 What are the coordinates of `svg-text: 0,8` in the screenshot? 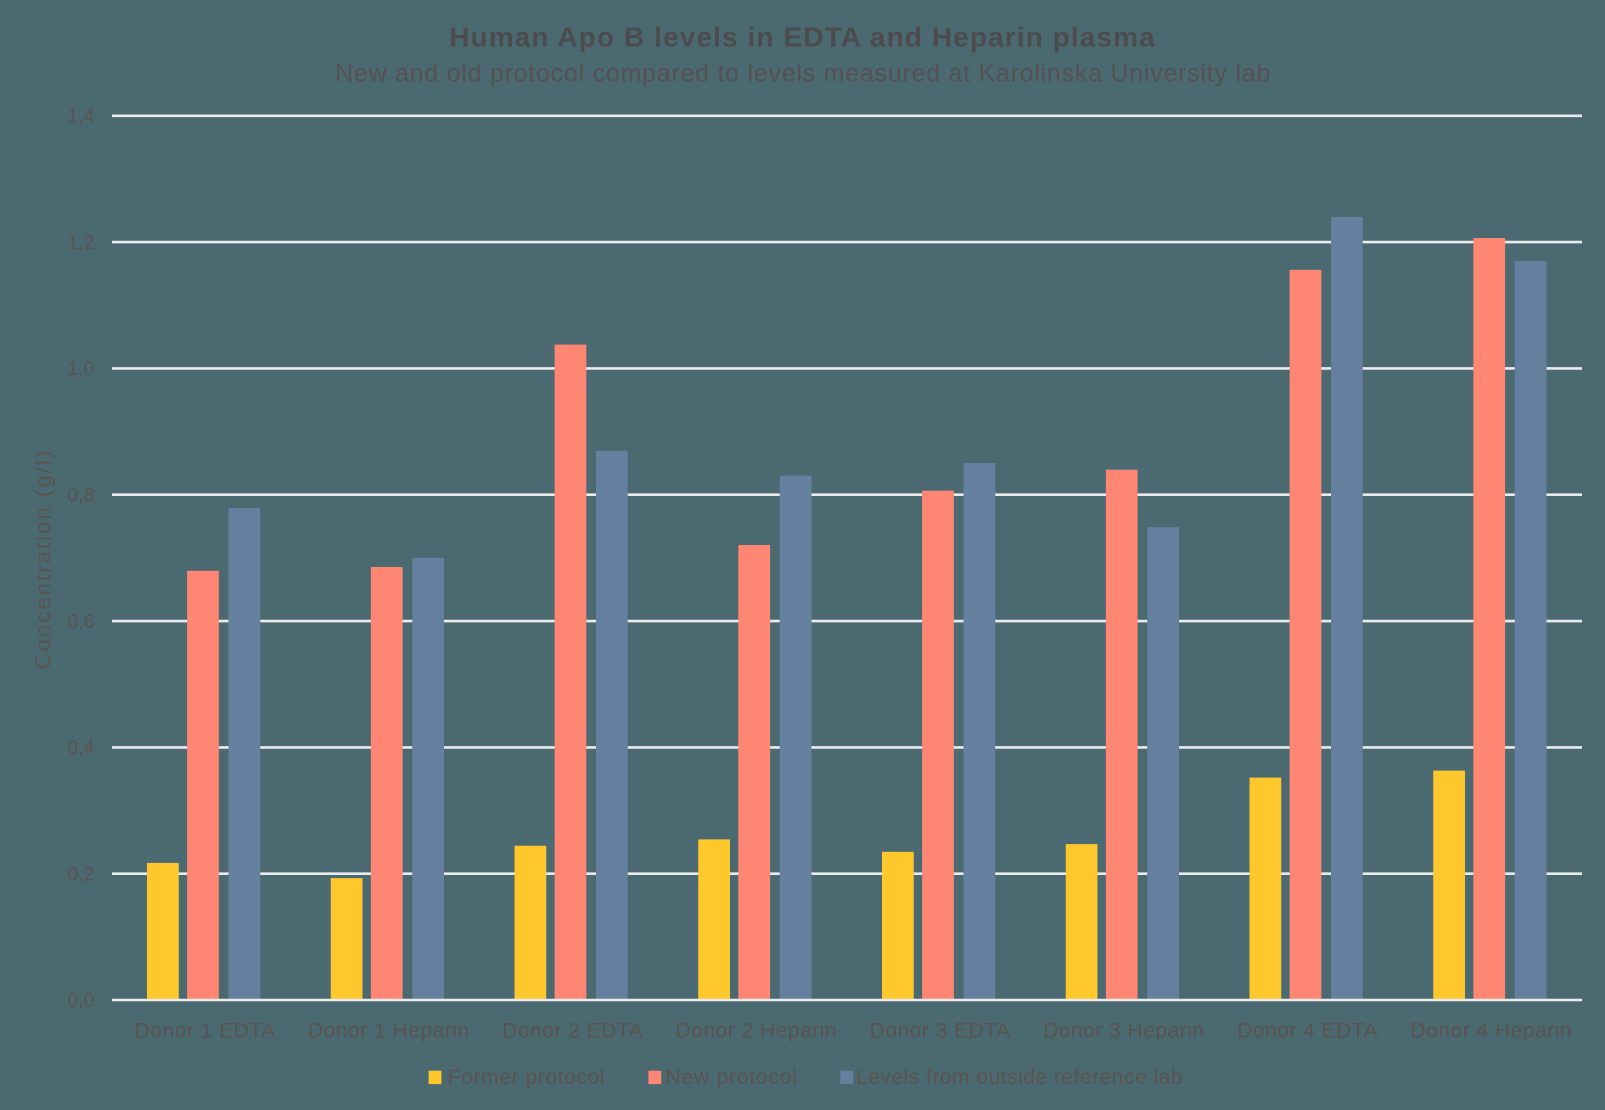 It's located at (80, 495).